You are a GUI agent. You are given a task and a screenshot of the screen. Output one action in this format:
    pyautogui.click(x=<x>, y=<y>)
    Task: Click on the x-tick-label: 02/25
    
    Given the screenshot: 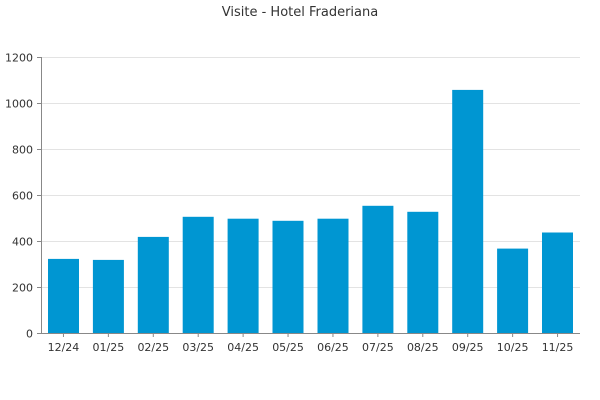 What is the action you would take?
    pyautogui.click(x=153, y=347)
    